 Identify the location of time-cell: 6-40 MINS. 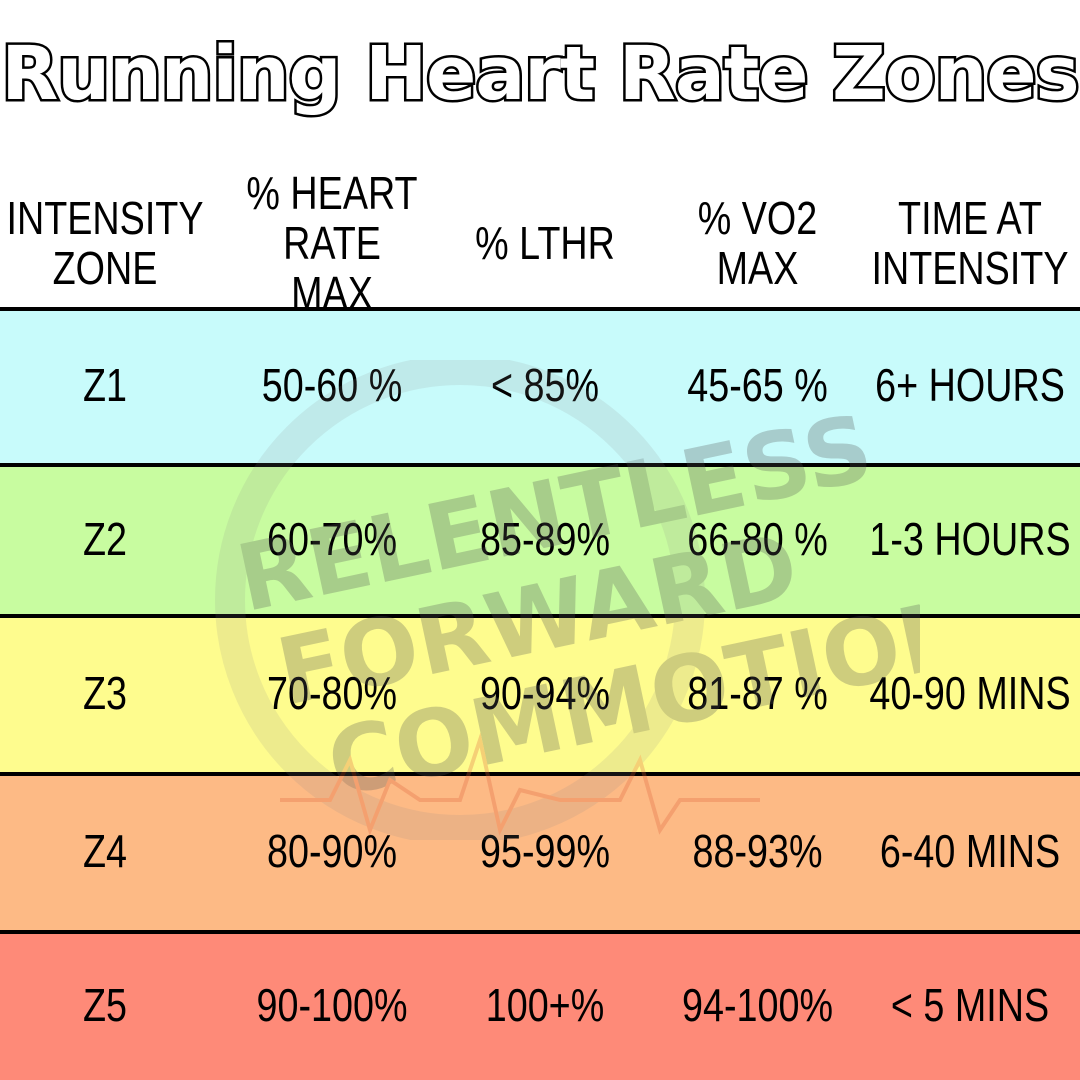
(970, 851).